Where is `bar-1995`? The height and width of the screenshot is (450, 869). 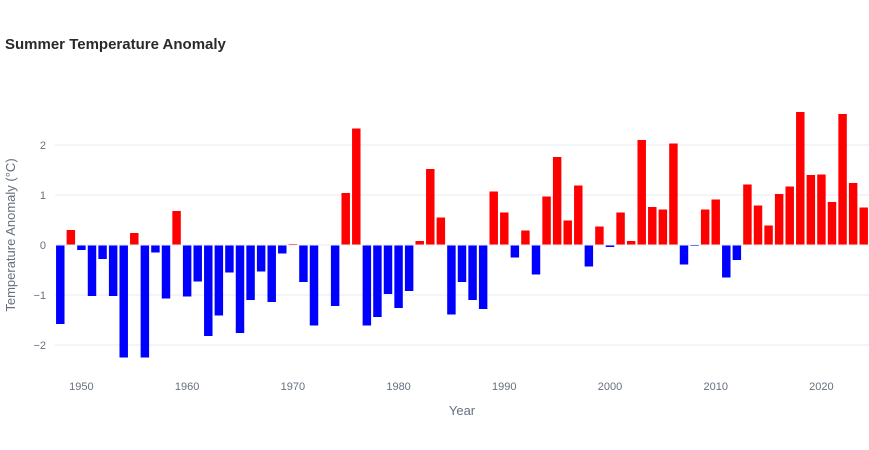
bar-1995 is located at coordinates (557, 201).